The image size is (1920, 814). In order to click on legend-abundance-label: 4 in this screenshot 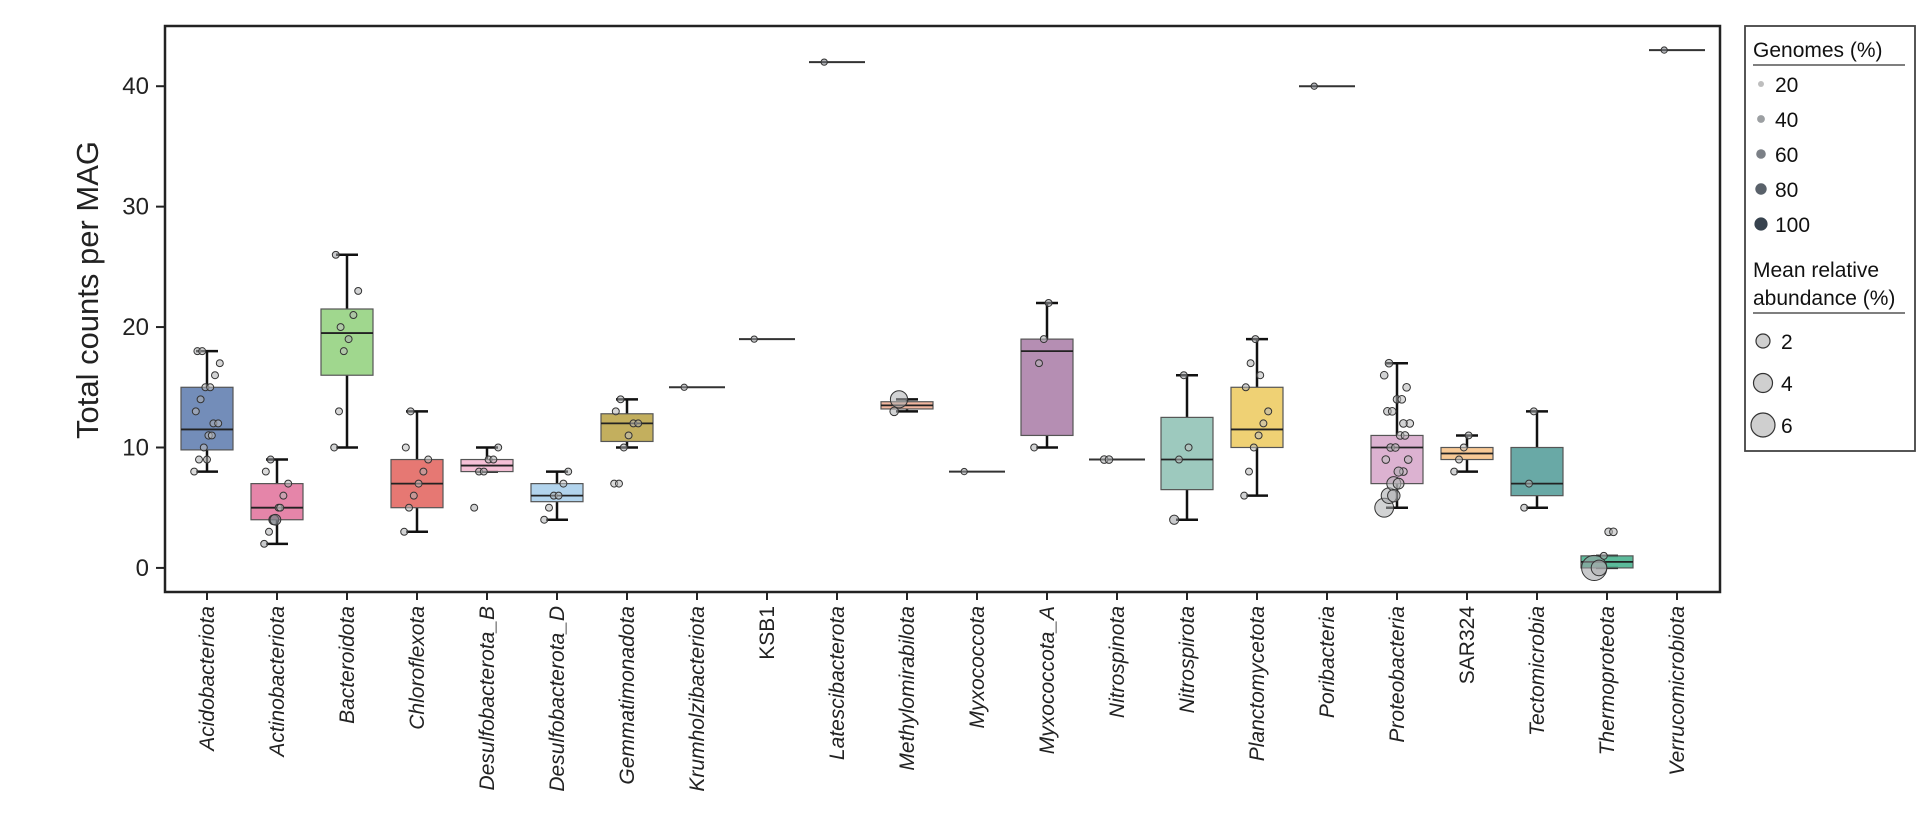, I will do `click(1787, 384)`.